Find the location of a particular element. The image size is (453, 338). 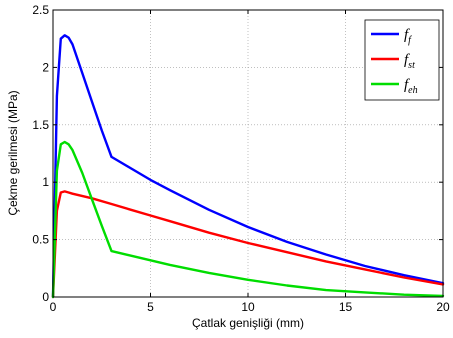

legend-entry: feh is located at coordinates (411, 86).